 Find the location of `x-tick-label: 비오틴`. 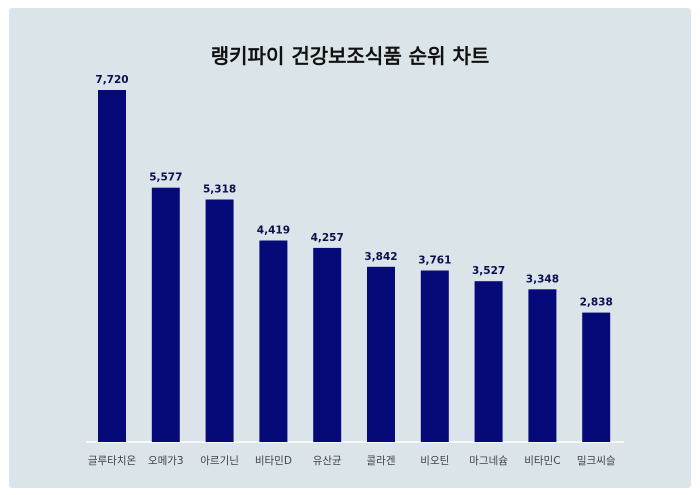

x-tick-label: 비오틴 is located at coordinates (434, 461).